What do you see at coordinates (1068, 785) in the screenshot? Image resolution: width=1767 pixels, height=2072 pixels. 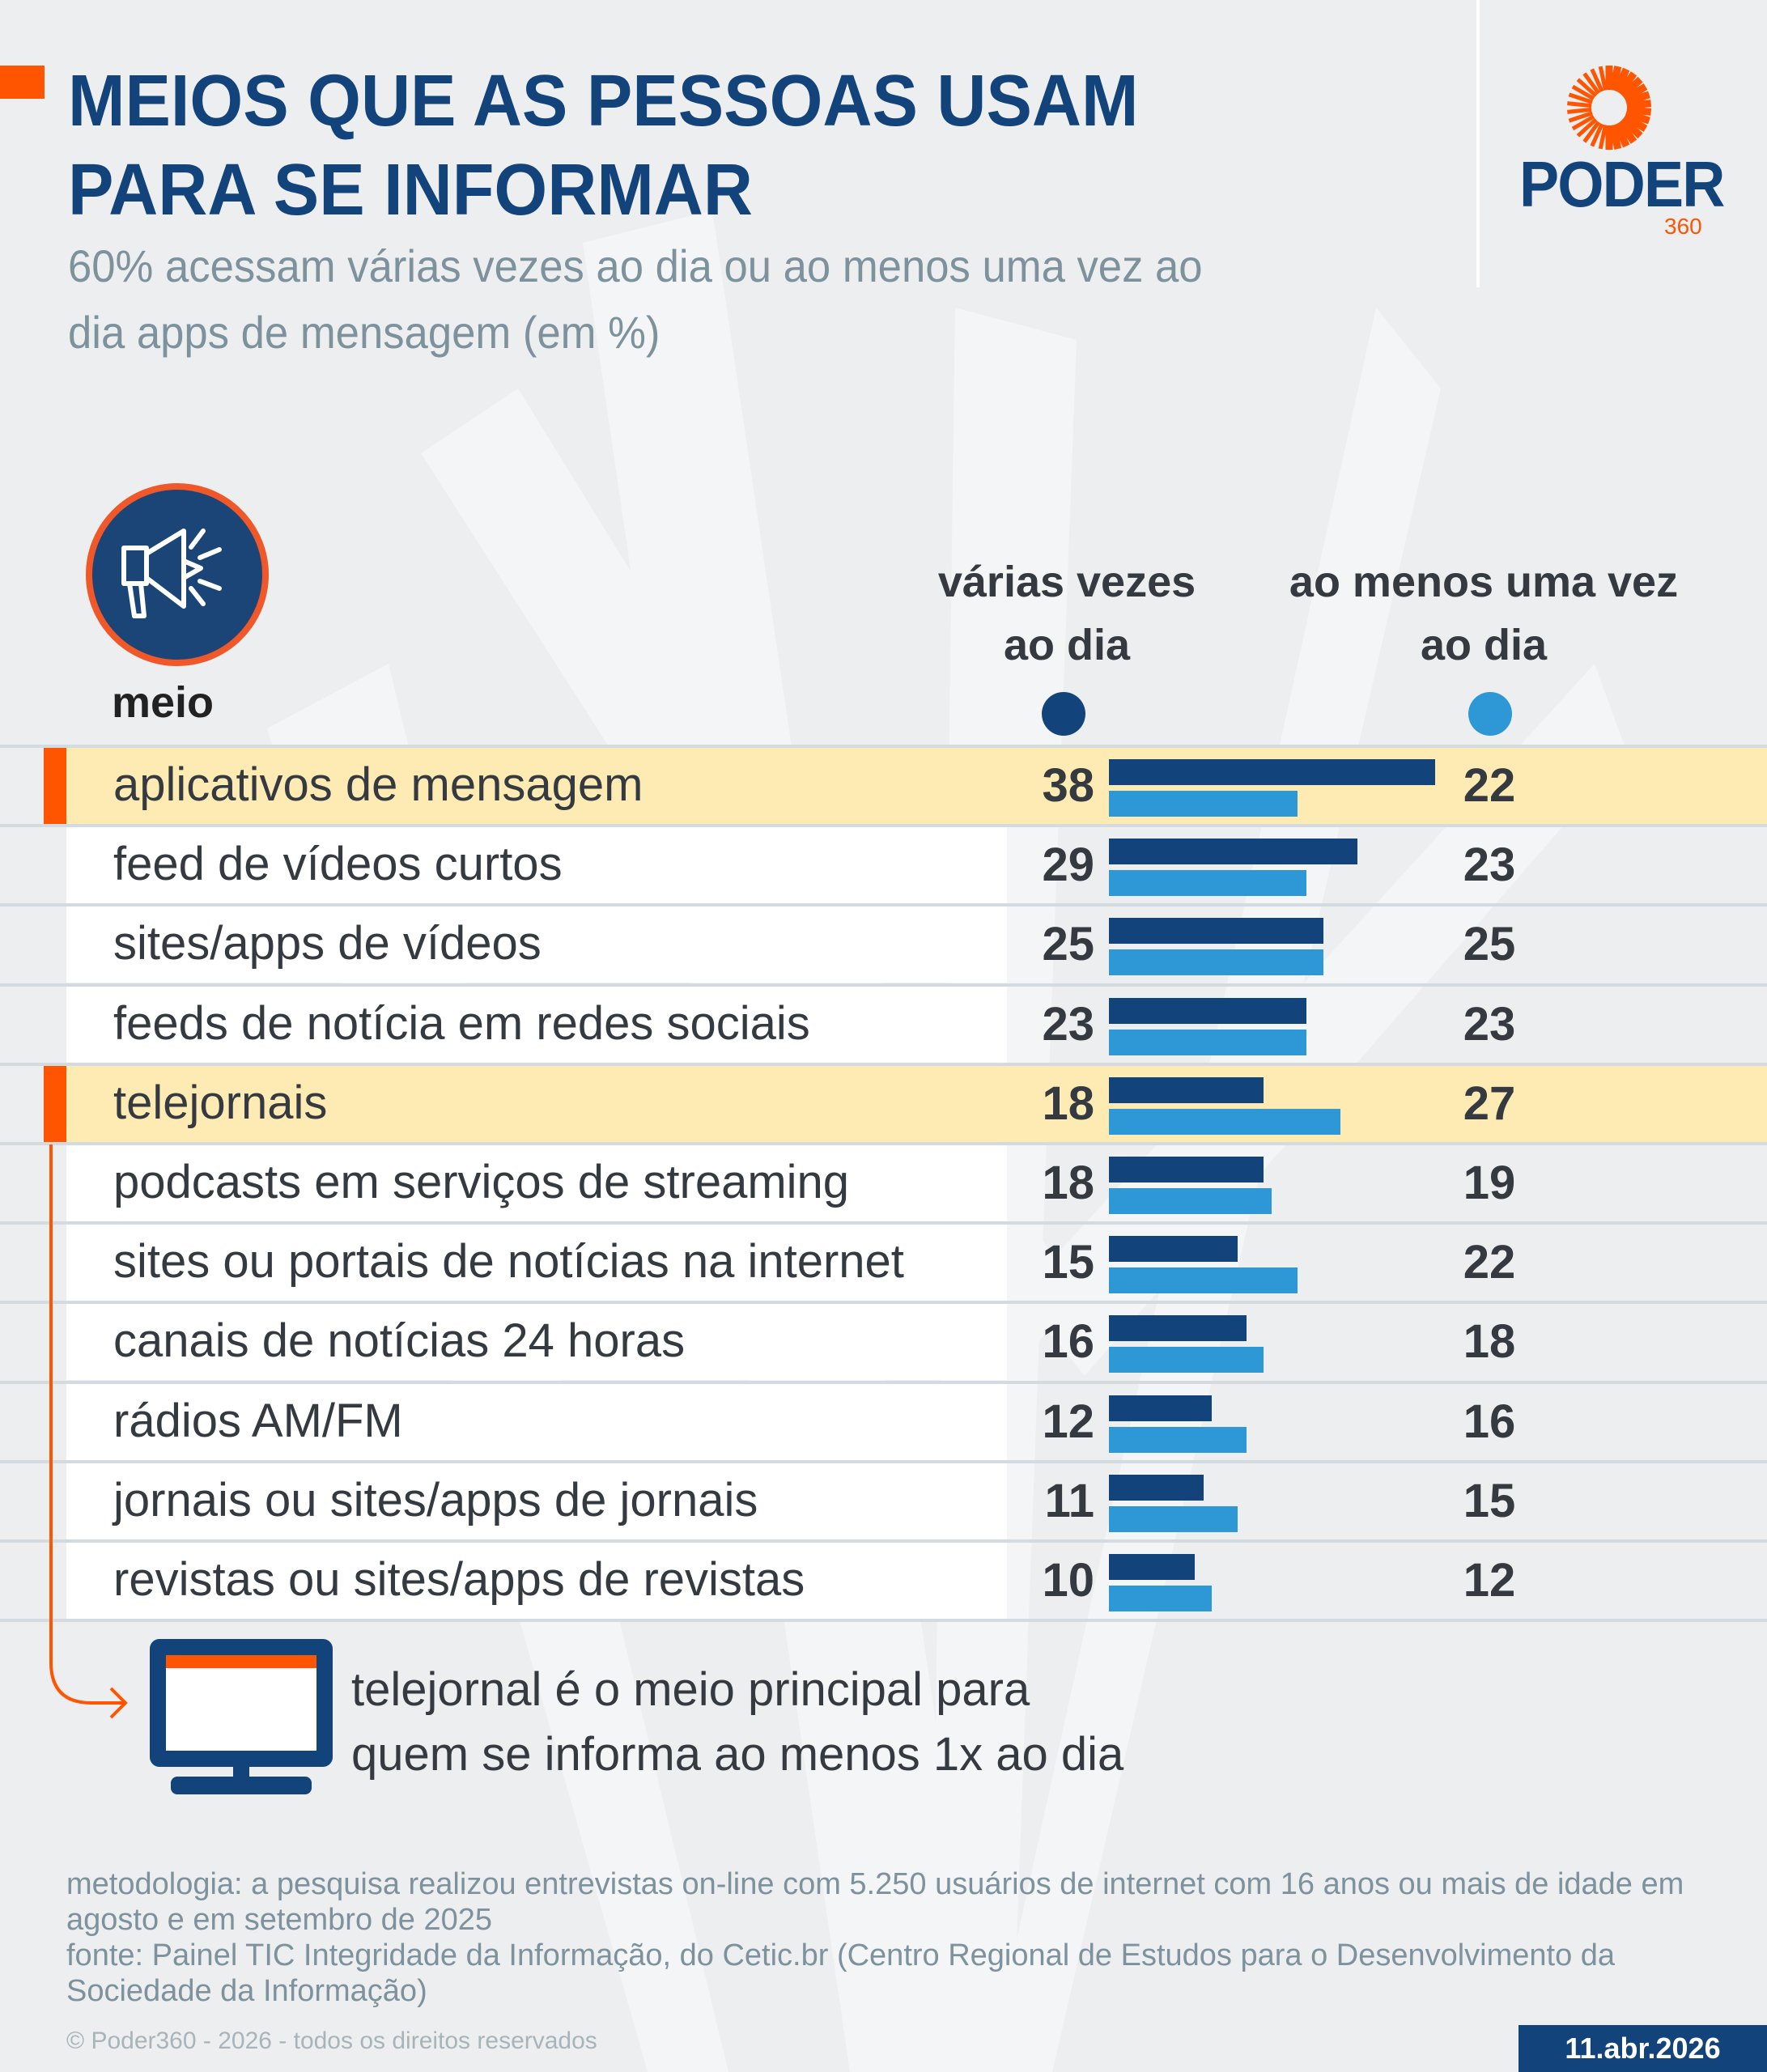 I see `value-label-varias-vezes: 38` at bounding box center [1068, 785].